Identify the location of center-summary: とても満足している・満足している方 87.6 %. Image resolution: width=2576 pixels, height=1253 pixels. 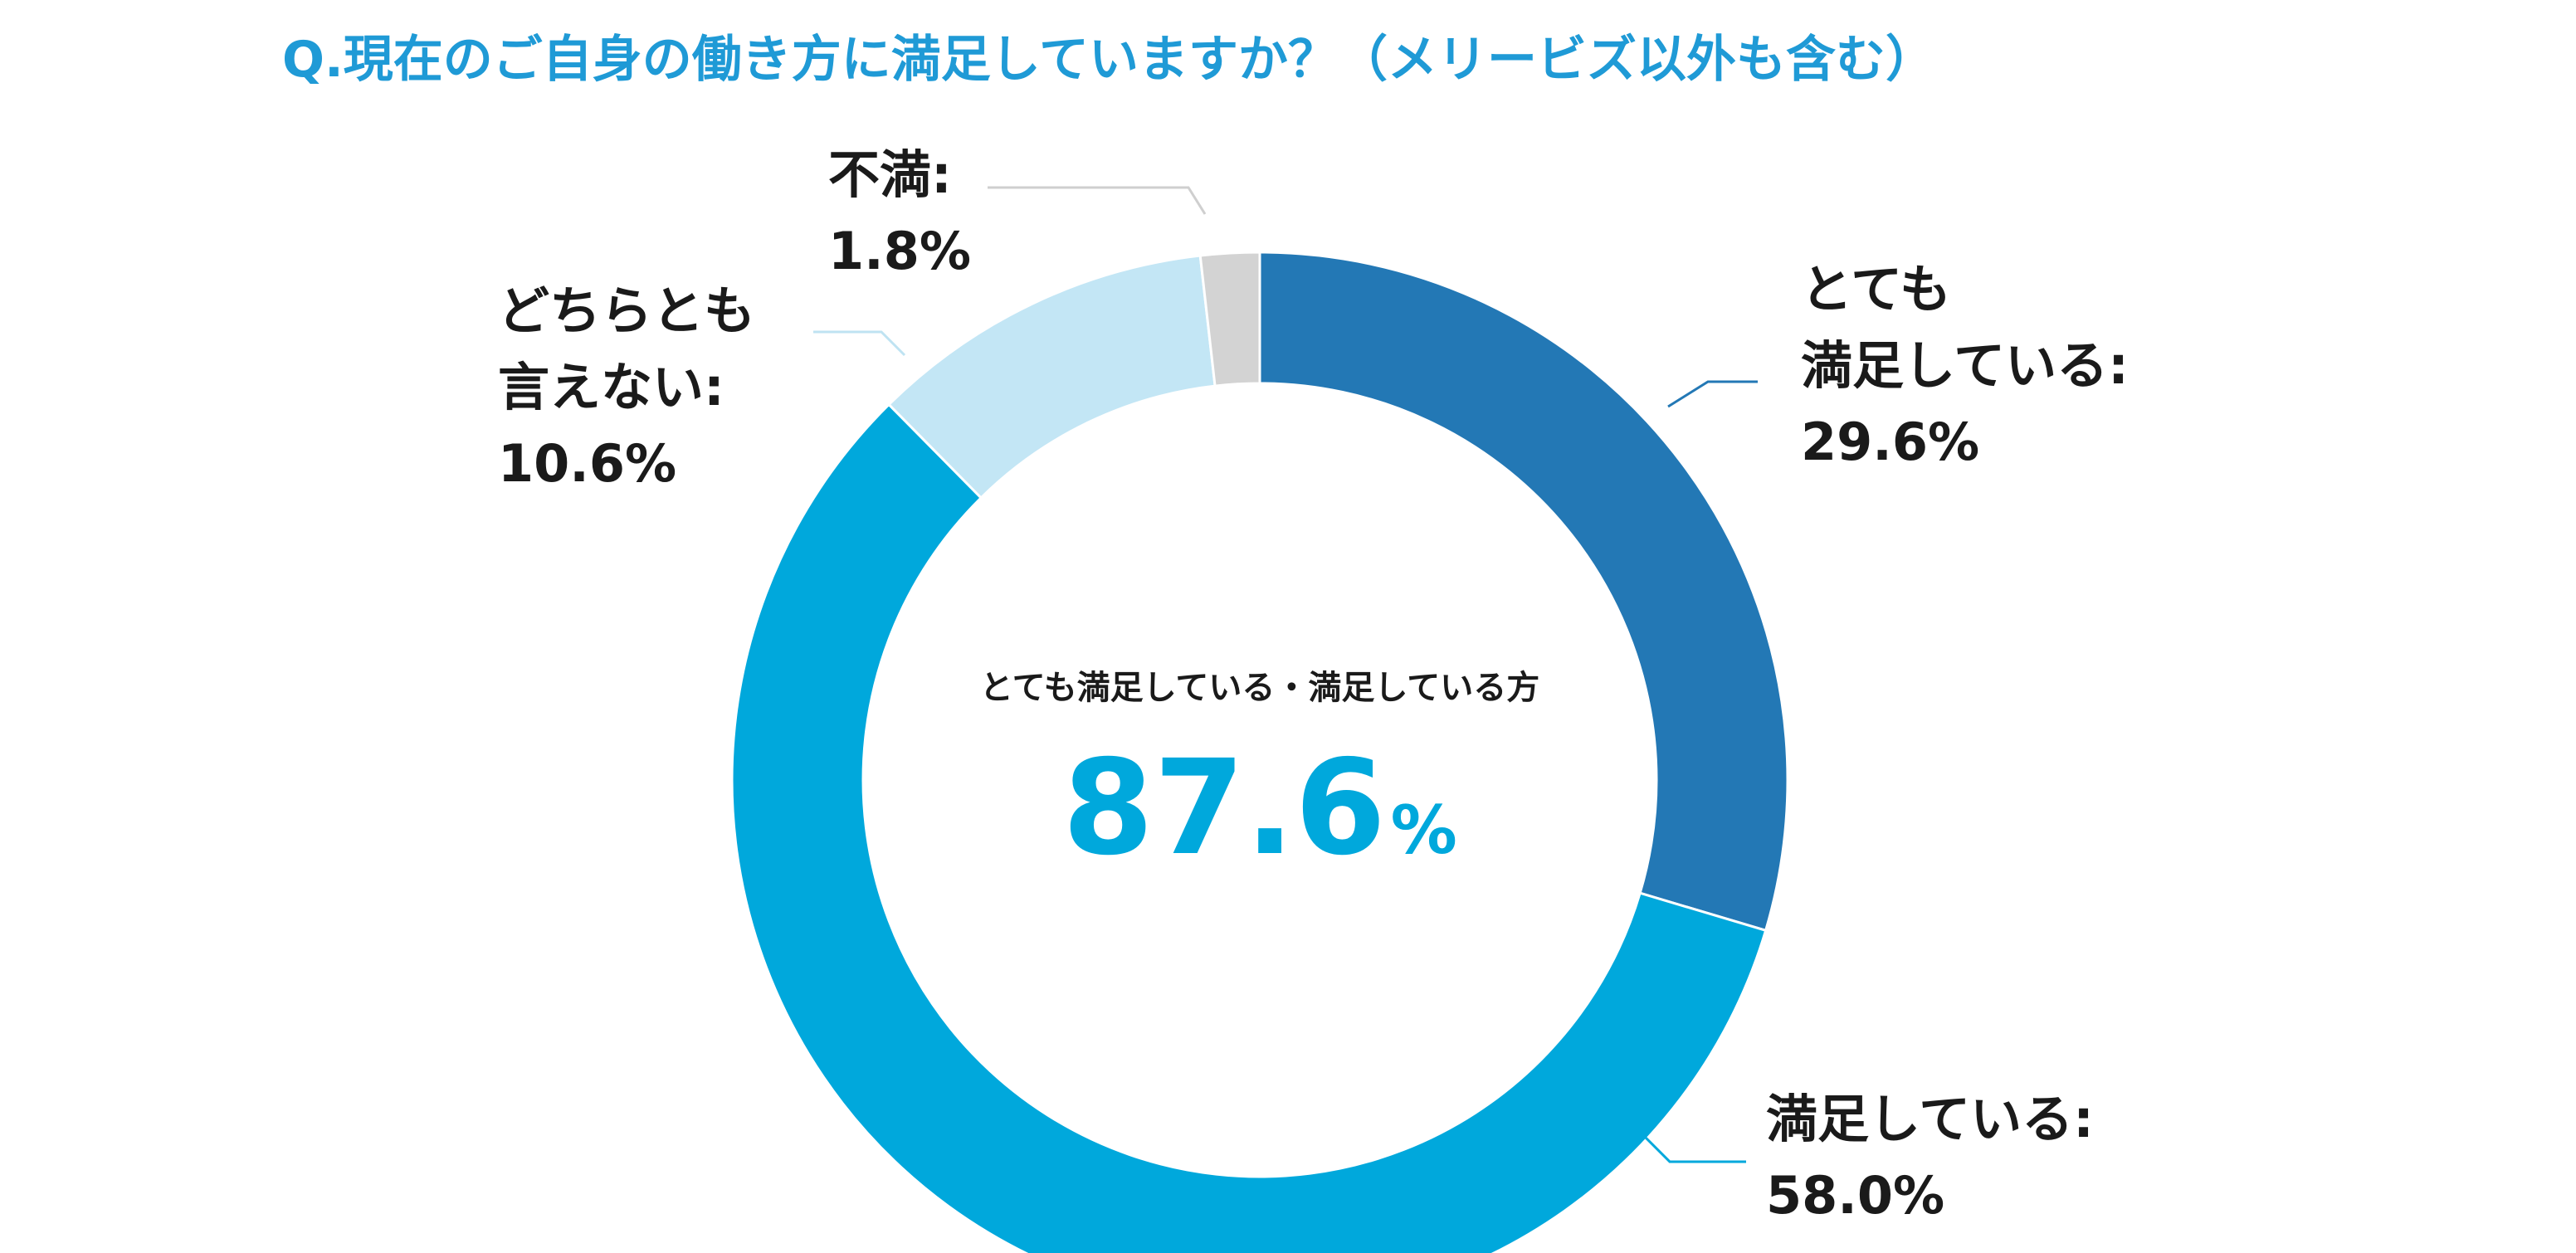
(1259, 777).